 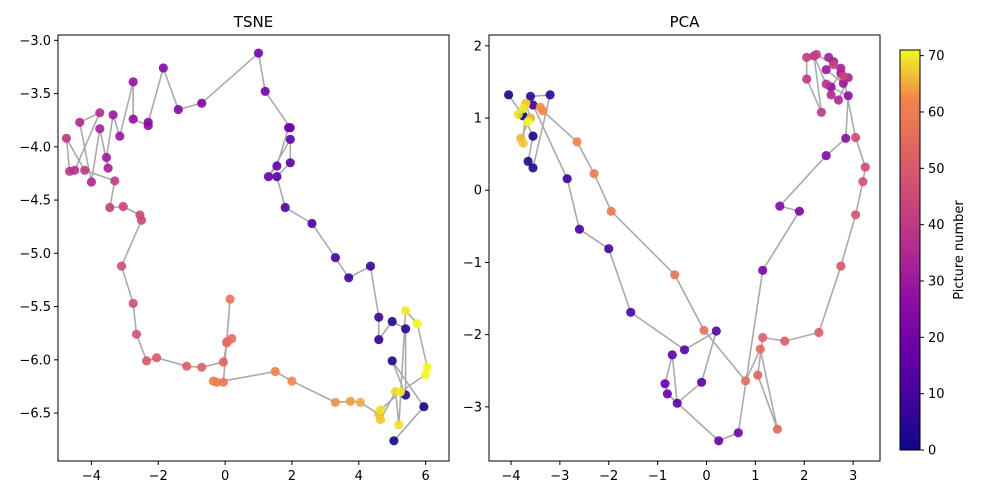 I want to click on colorbar-tick-label: 30, so click(x=936, y=281).